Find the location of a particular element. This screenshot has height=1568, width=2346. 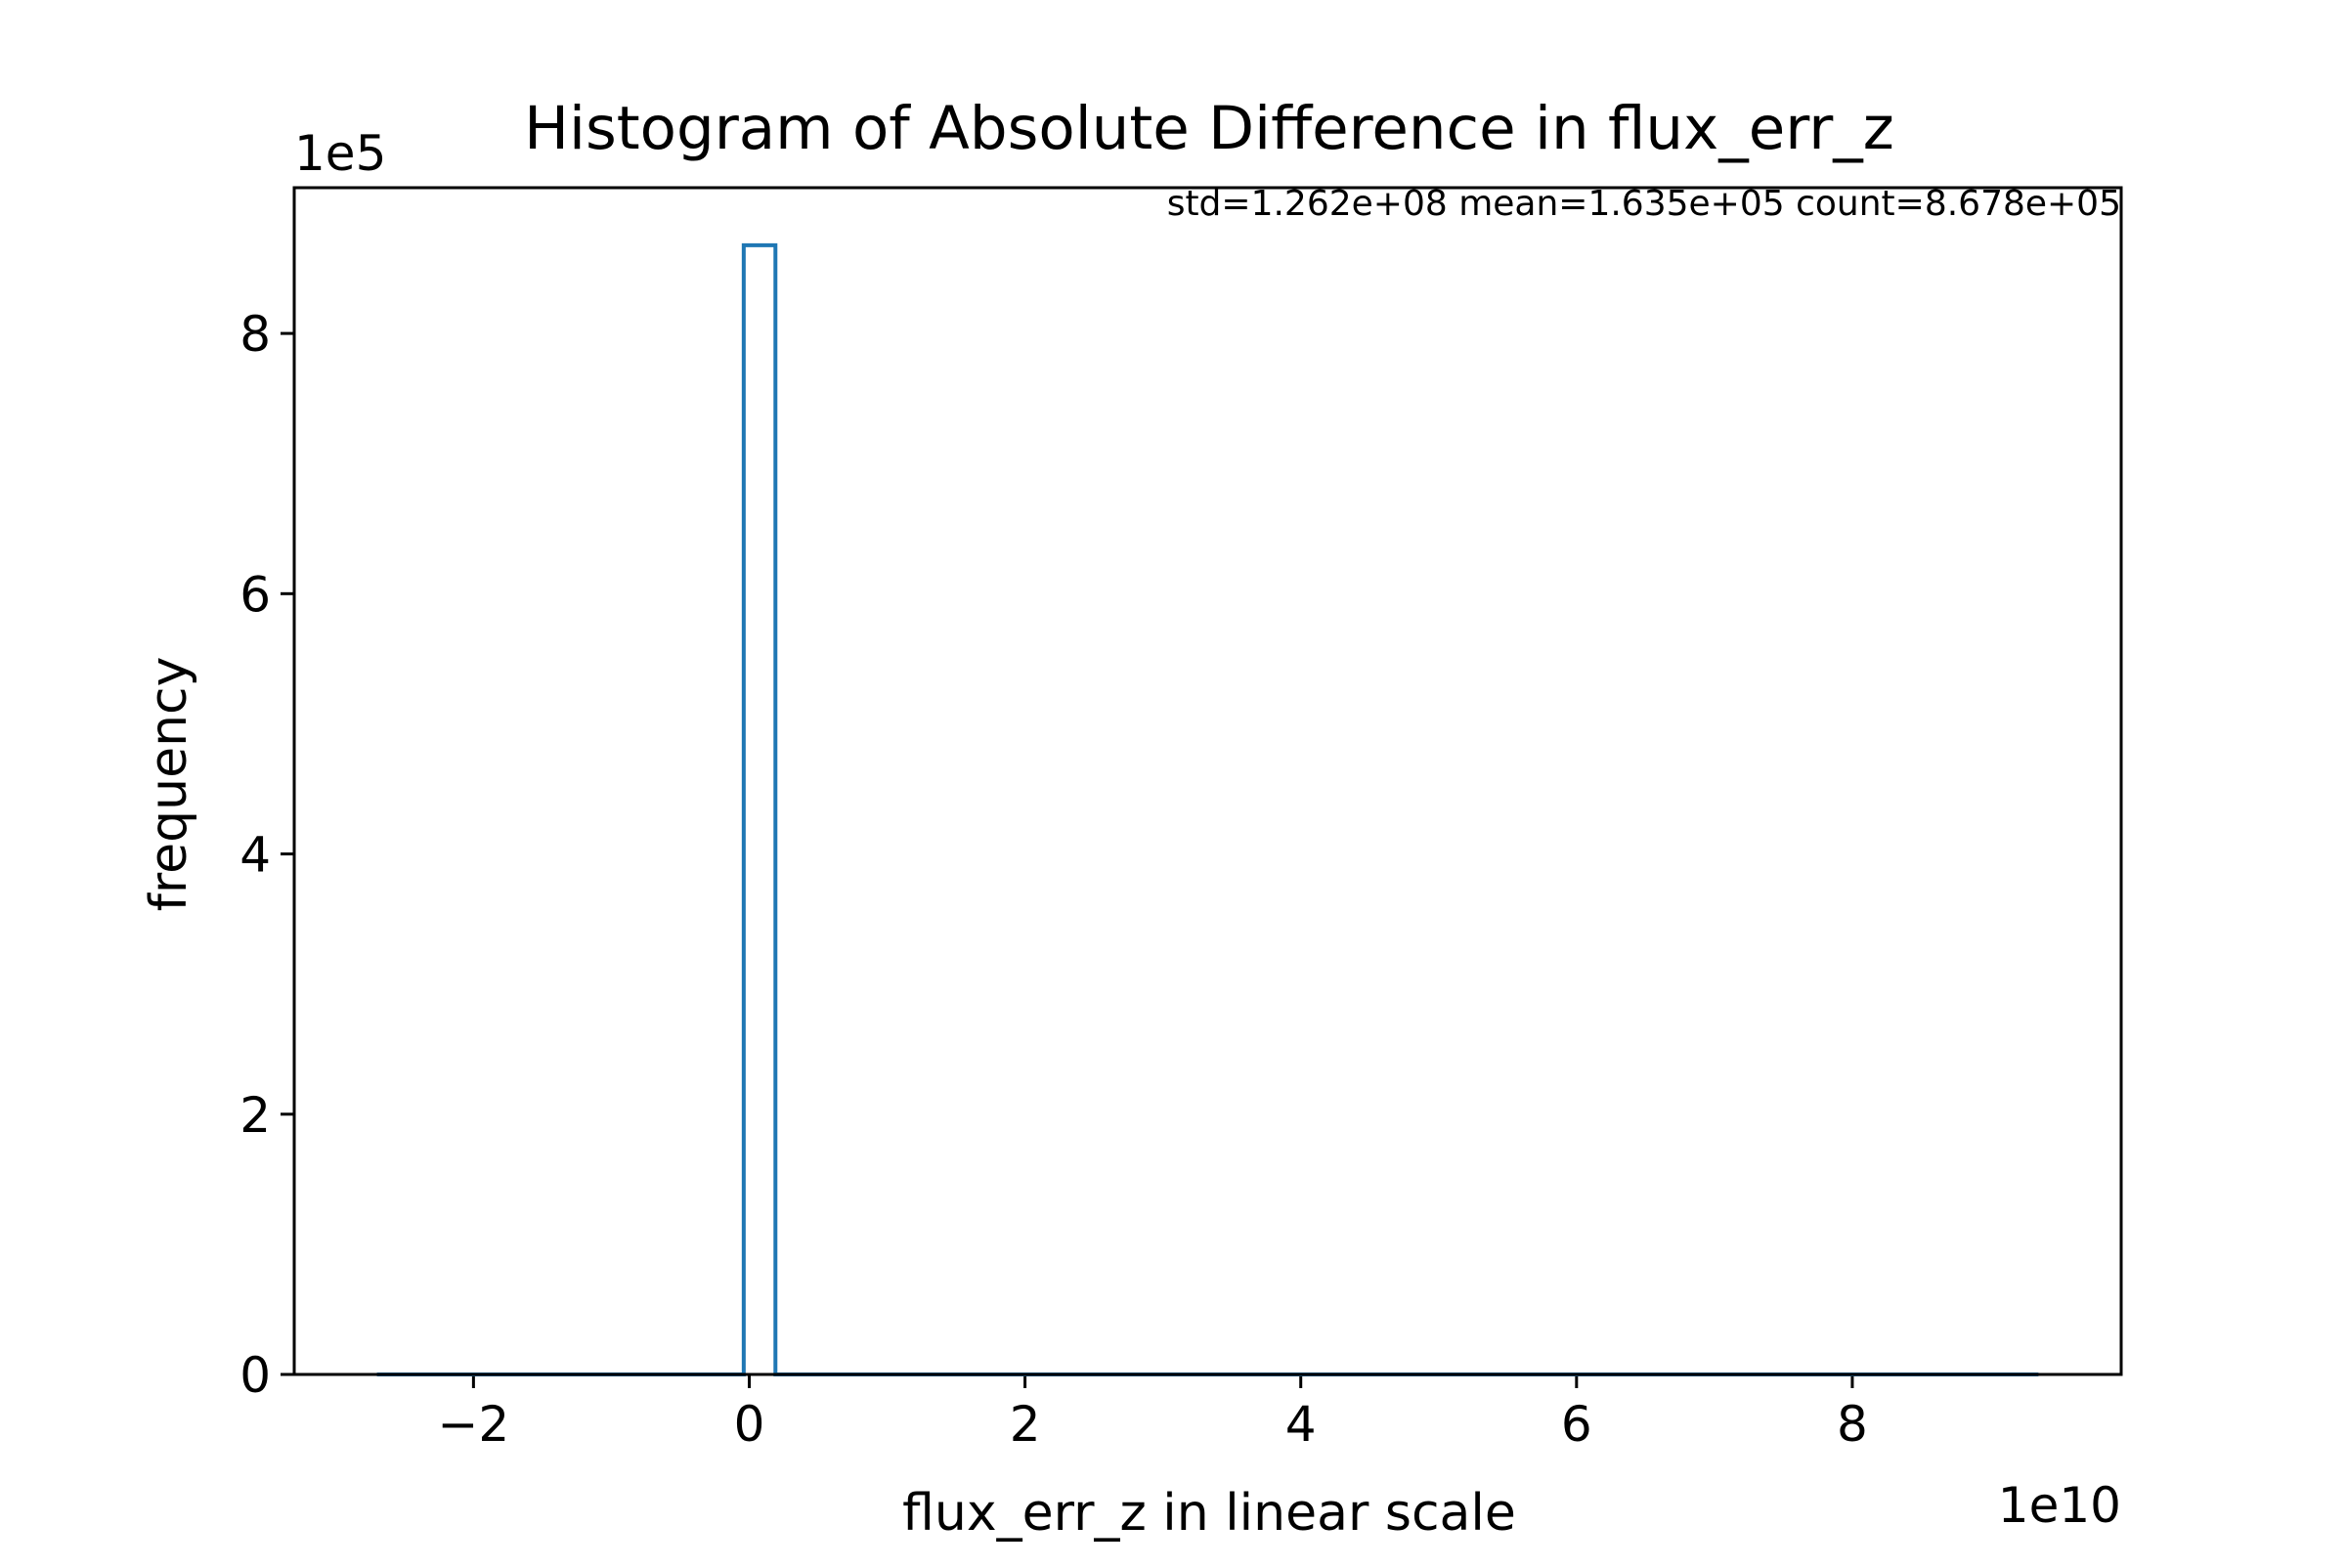

x-tick-label: 6 is located at coordinates (1576, 1425).